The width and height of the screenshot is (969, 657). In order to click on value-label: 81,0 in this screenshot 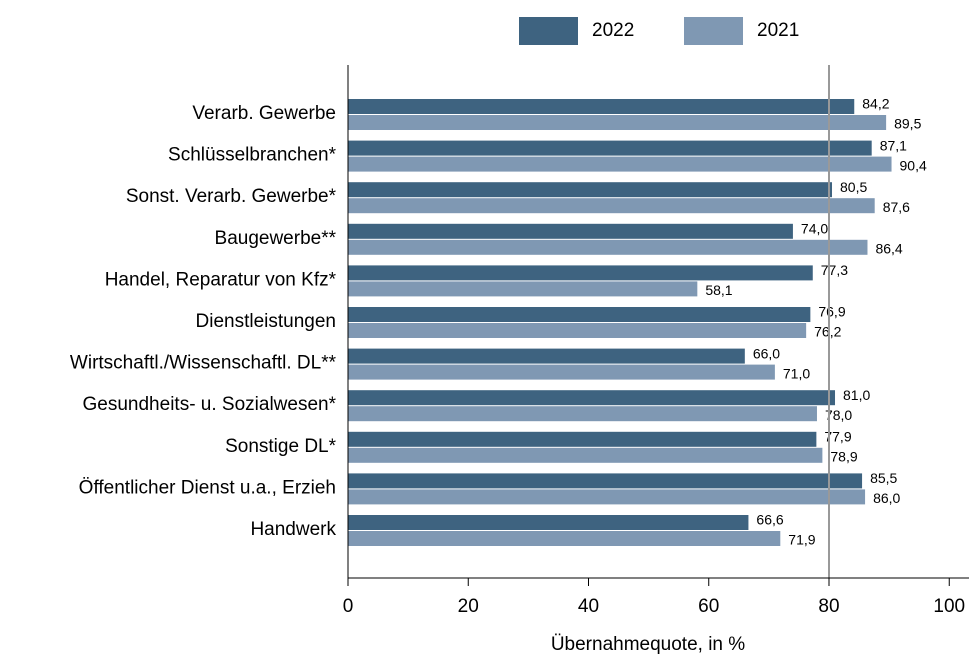, I will do `click(856, 395)`.